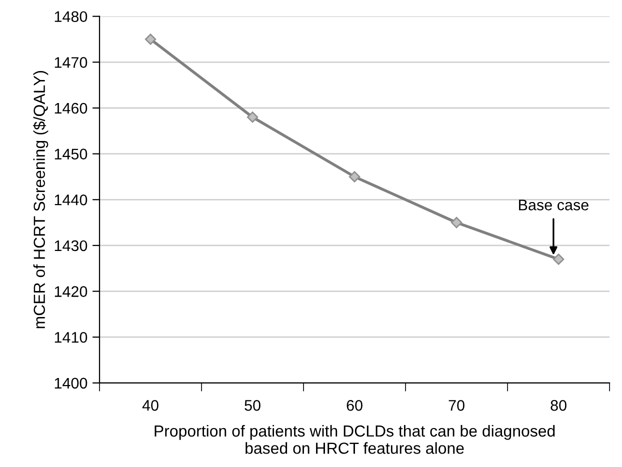 This screenshot has width=622, height=467. What do you see at coordinates (71, 108) in the screenshot?
I see `y-tick-label: 1460` at bounding box center [71, 108].